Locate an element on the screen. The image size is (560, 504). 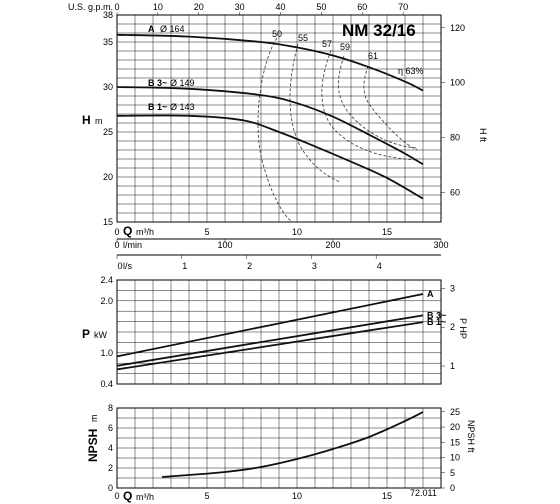
npsh-ft-tick-label: 5 is located at coordinates (452, 473).